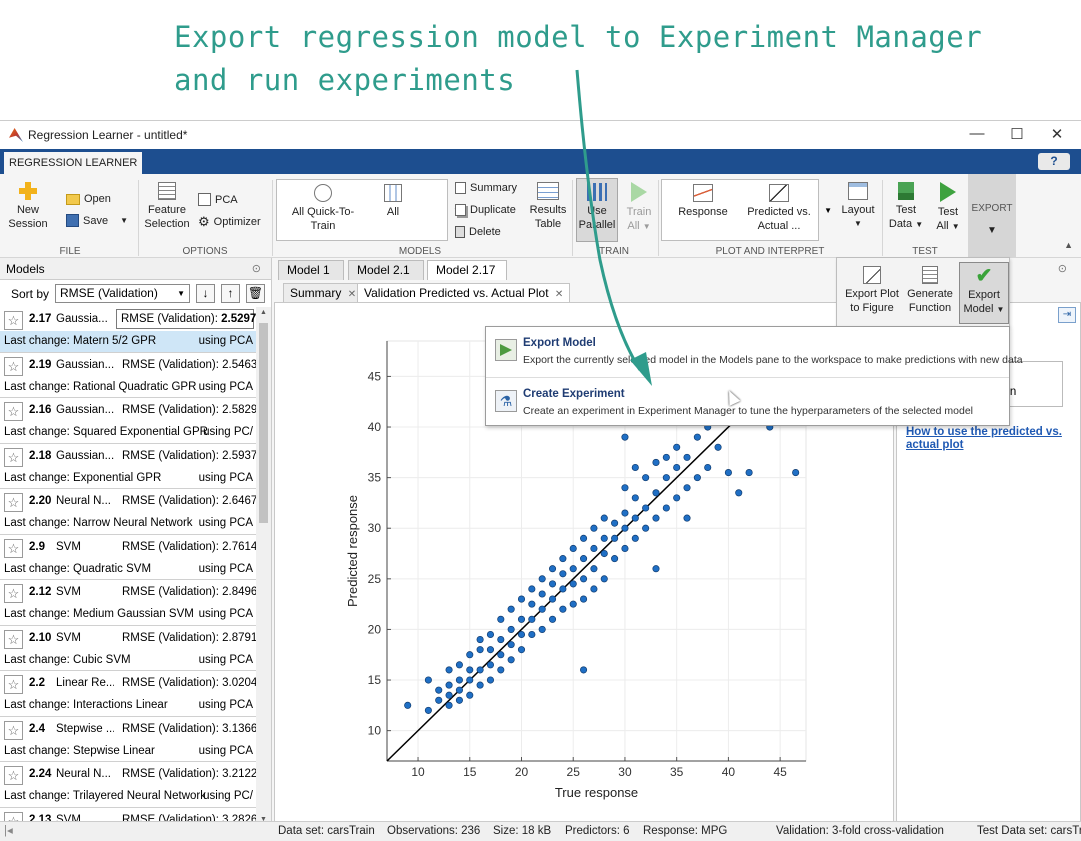 This screenshot has width=1081, height=841. What do you see at coordinates (872, 290) in the screenshot?
I see `export-plot-button: Export Plot to Figure` at bounding box center [872, 290].